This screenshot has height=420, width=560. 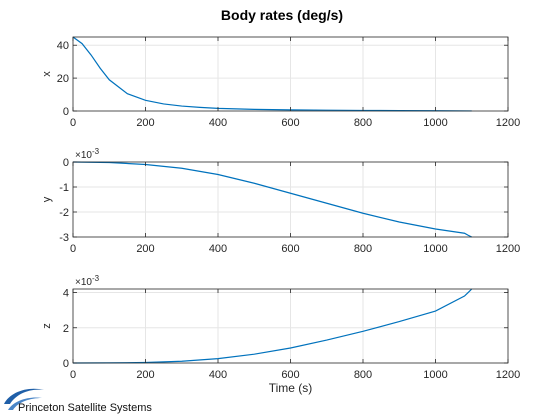 I want to click on chart-title: Body rates (deg/s), so click(x=282, y=15).